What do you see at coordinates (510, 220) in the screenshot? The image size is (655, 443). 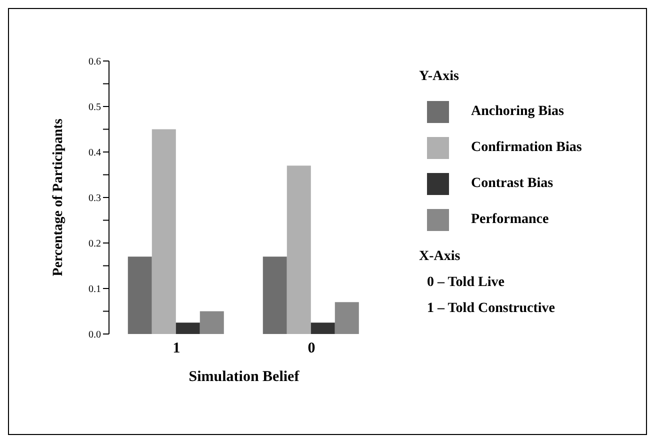 I see `legend-label: Performance` at bounding box center [510, 220].